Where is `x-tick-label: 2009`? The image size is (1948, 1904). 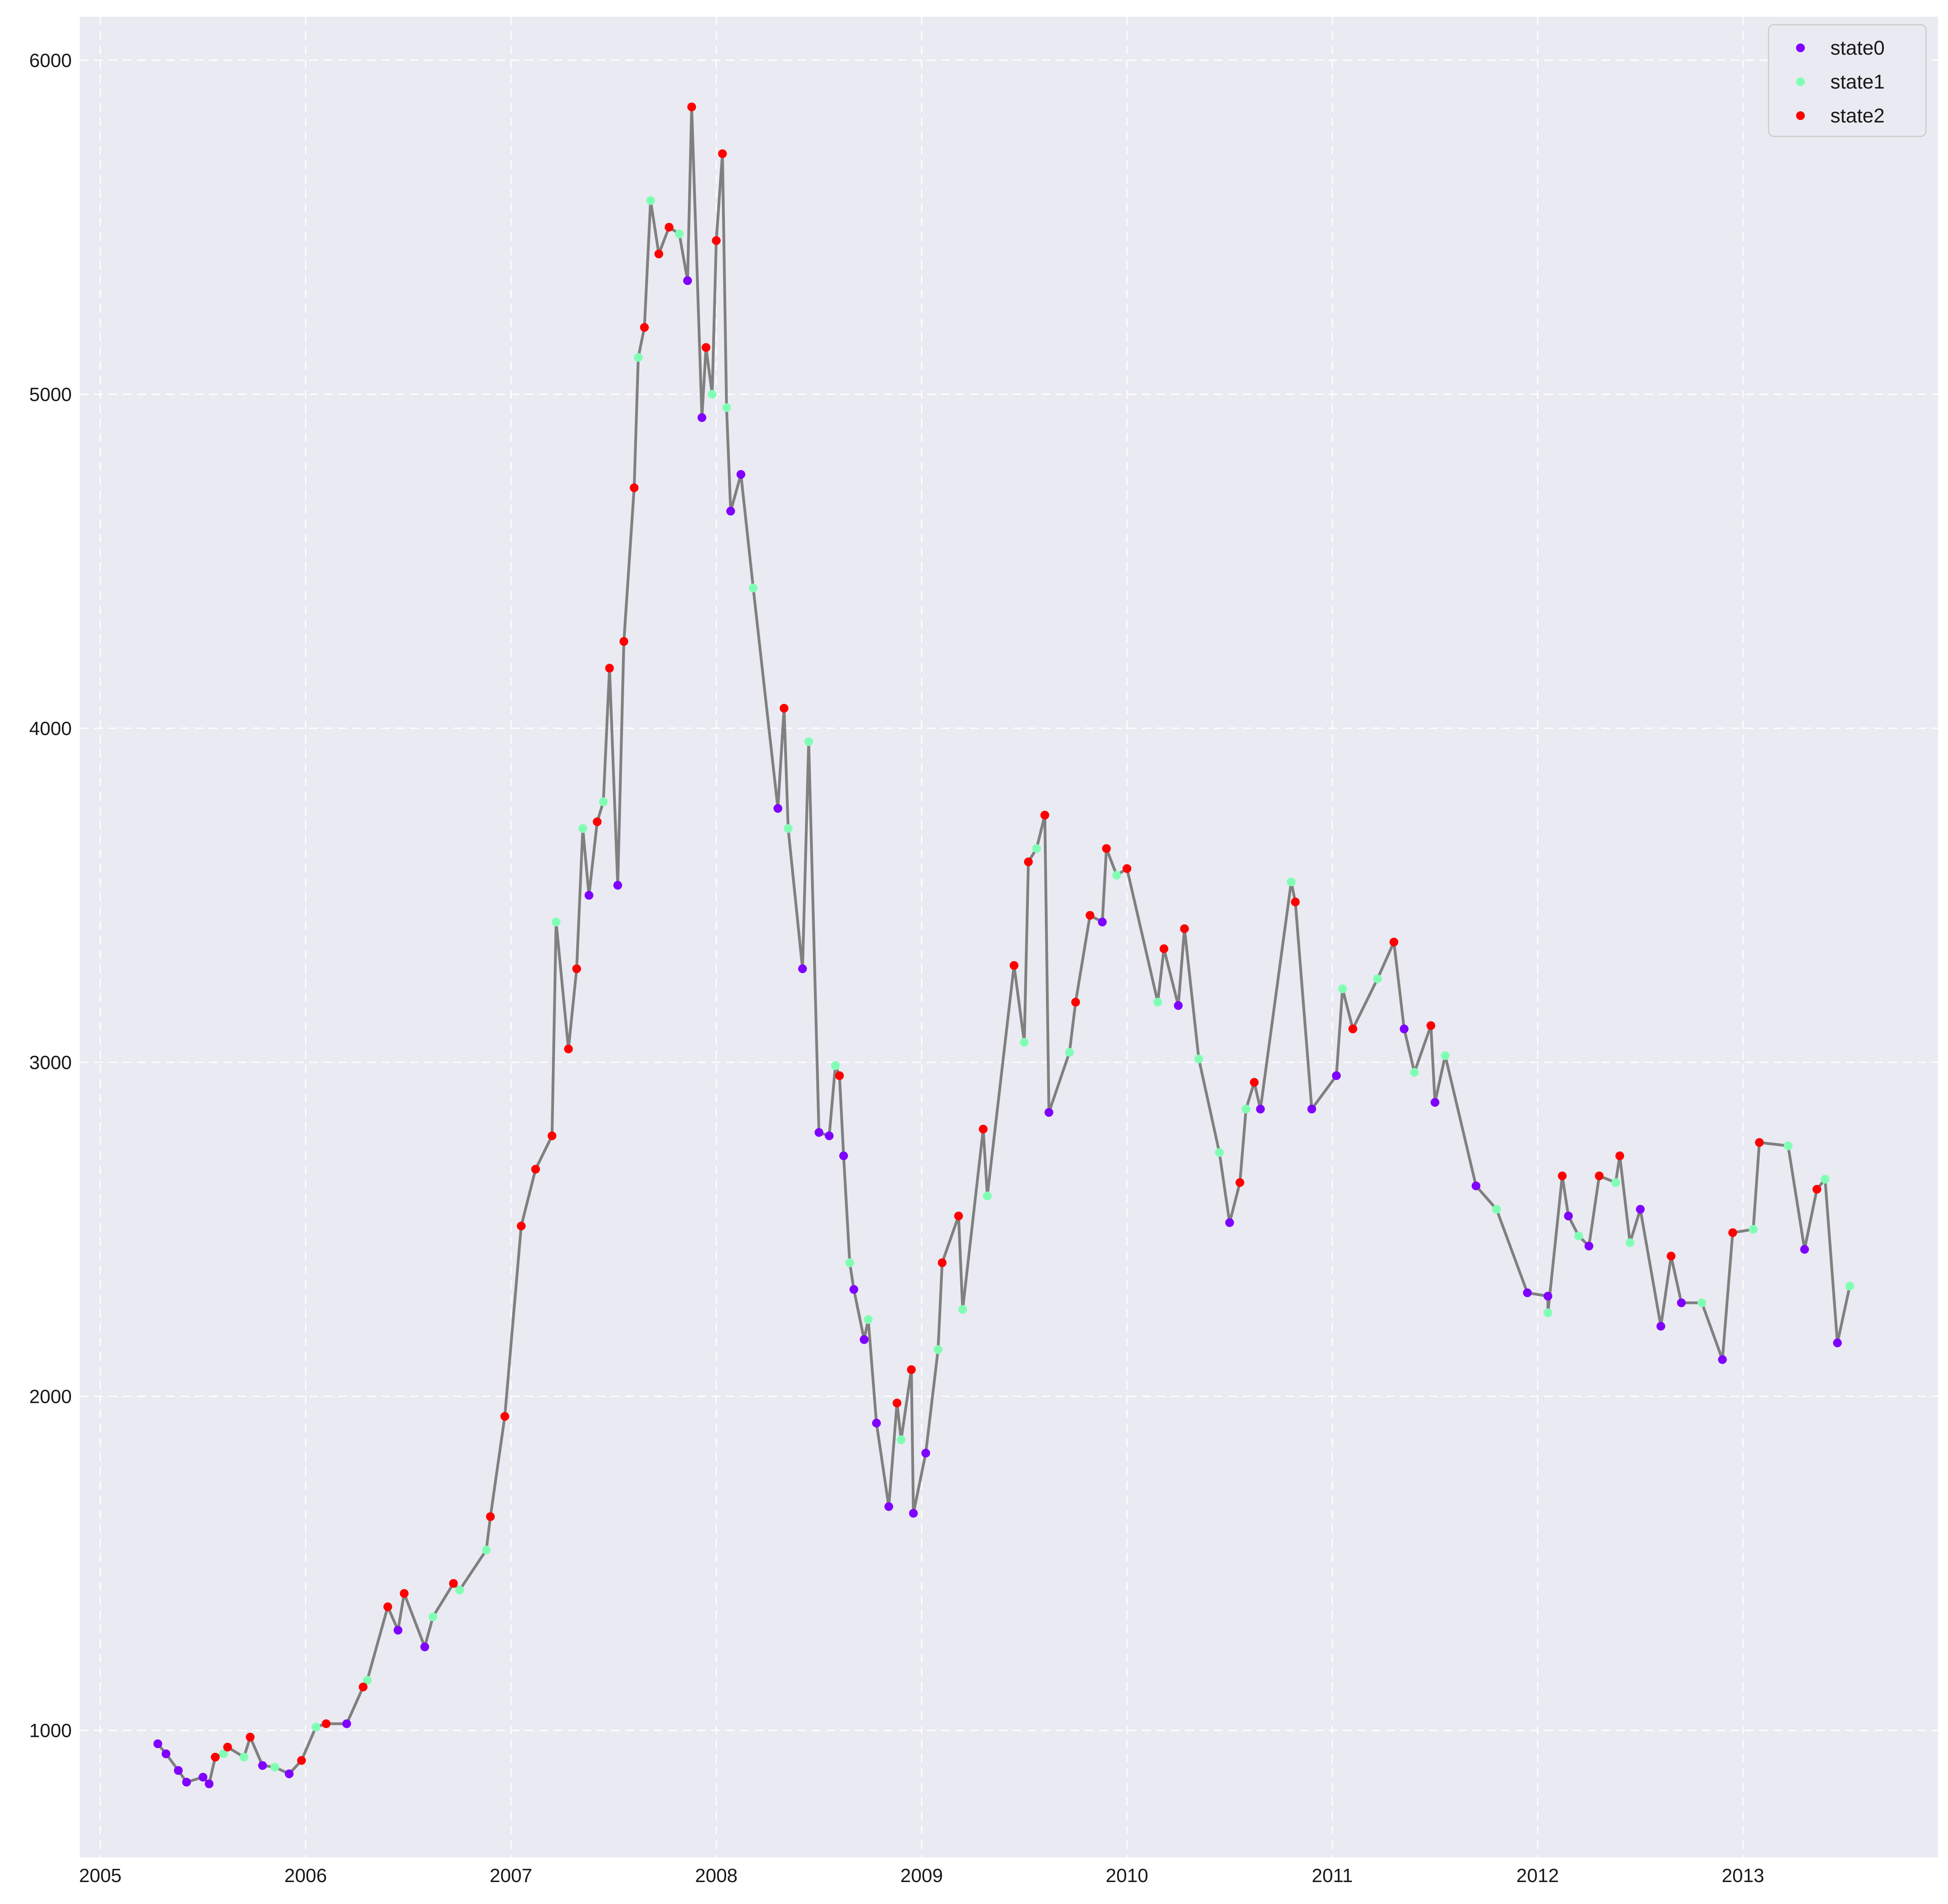
x-tick-label: 2009 is located at coordinates (921, 1875).